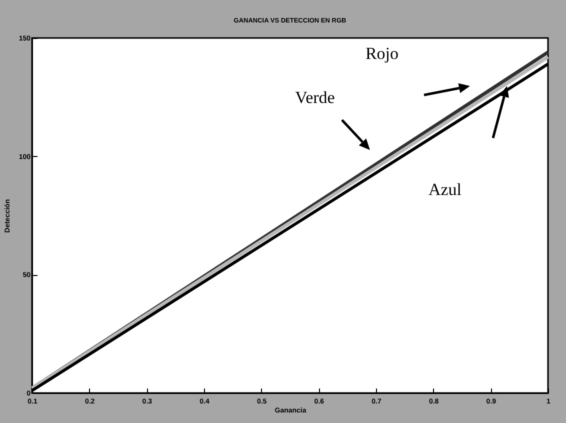 The image size is (566, 423). Describe the element at coordinates (315, 97) in the screenshot. I see `annotation: Verde` at that location.